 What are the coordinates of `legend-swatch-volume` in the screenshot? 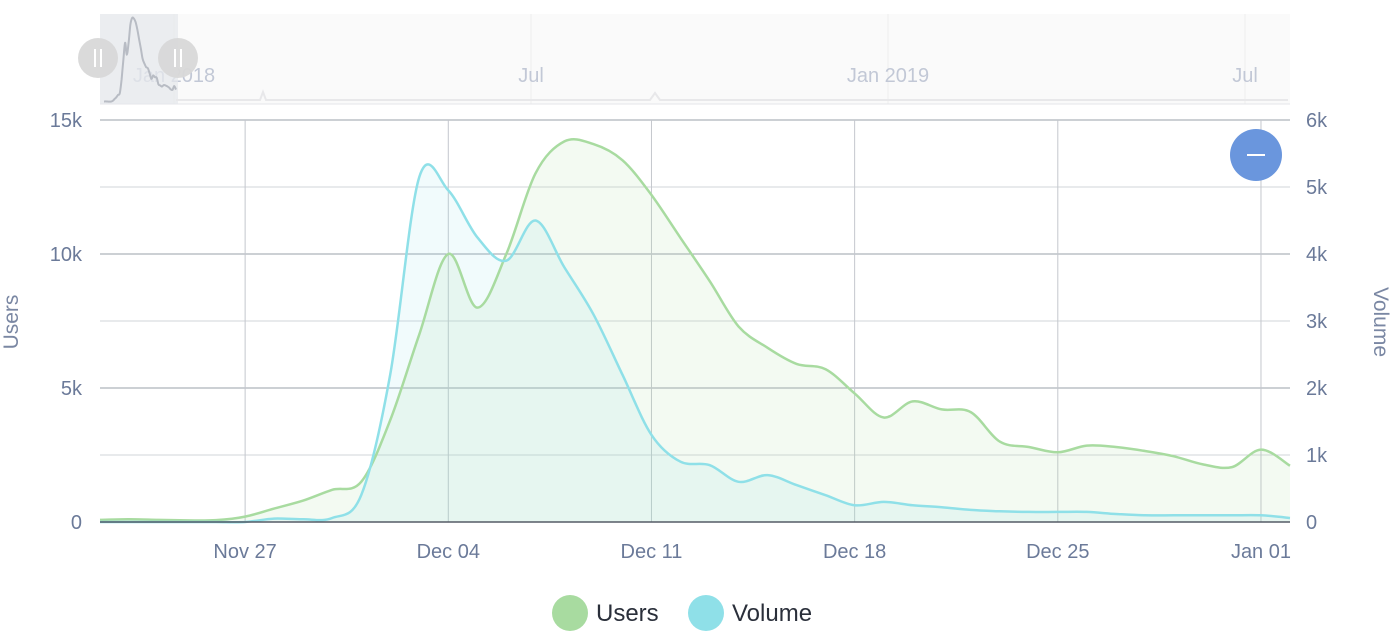 It's located at (706, 613).